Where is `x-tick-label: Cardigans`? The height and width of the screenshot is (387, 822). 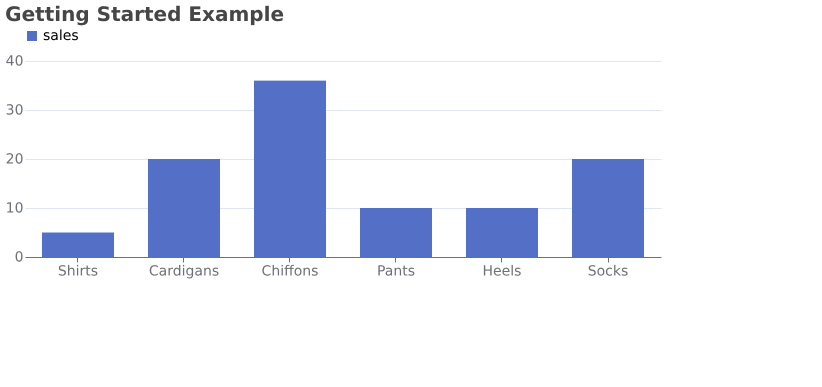 x-tick-label: Cardigans is located at coordinates (184, 272).